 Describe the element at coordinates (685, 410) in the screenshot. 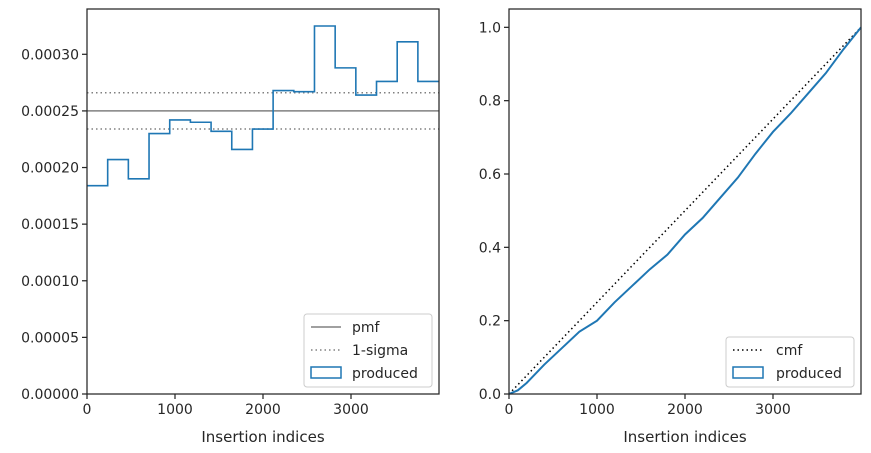

I see `cmf-x-tick-label: 2000` at that location.